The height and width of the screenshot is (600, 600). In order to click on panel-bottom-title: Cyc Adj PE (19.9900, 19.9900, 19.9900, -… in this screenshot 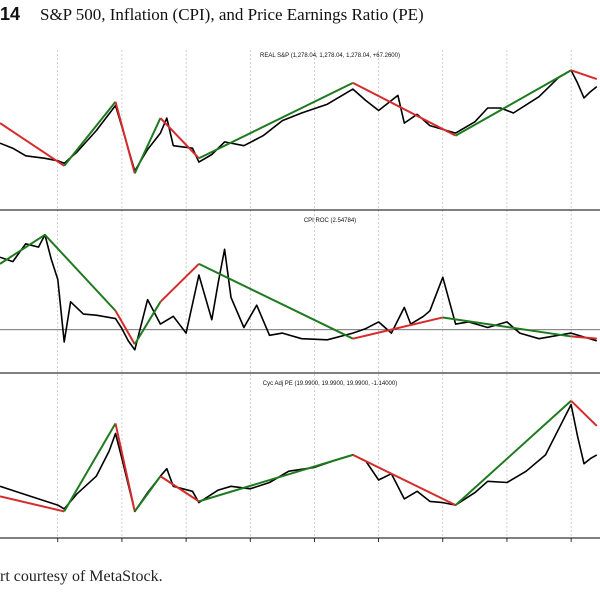, I will do `click(330, 384)`.